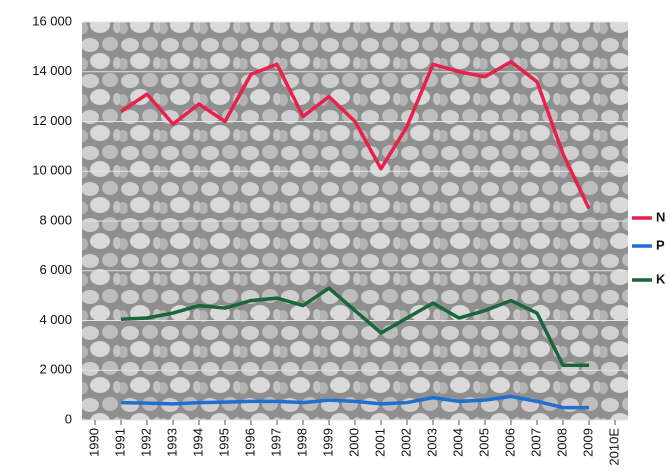 The width and height of the screenshot is (670, 474). Describe the element at coordinates (52, 20) in the screenshot. I see `y-tick-label: 16 000` at that location.